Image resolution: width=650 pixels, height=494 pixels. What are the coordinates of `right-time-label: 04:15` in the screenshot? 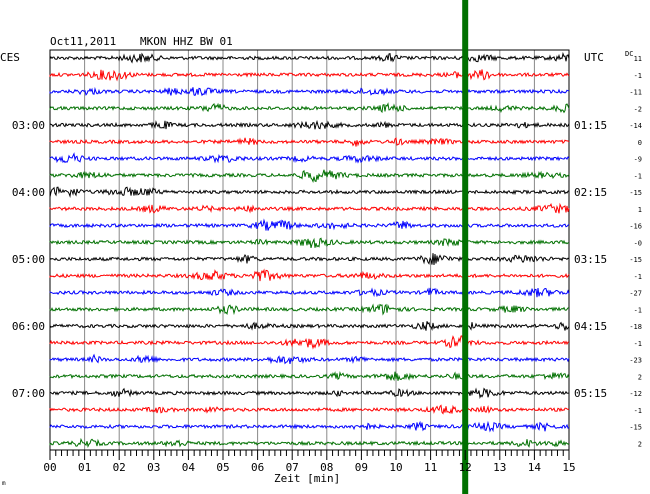 It's located at (590, 326).